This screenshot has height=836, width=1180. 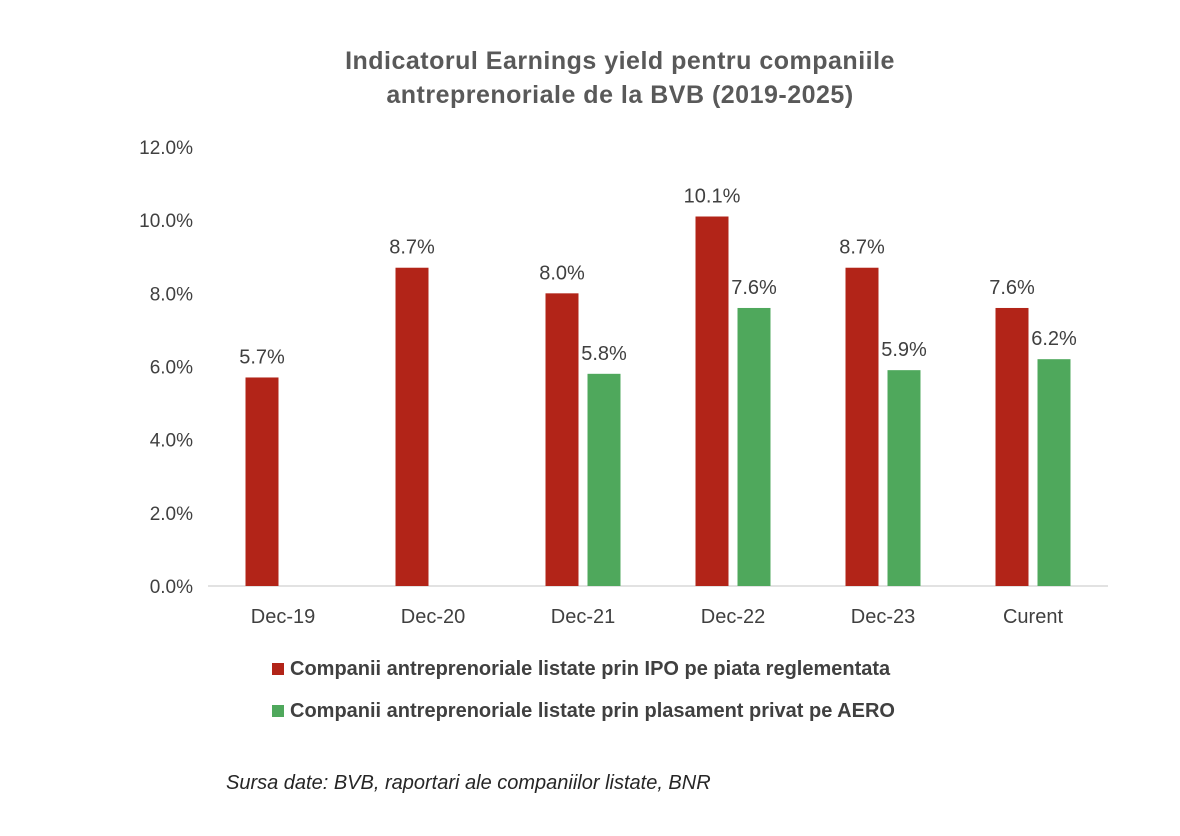 I want to click on data-label-ipo: 8.0%, so click(x=562, y=273).